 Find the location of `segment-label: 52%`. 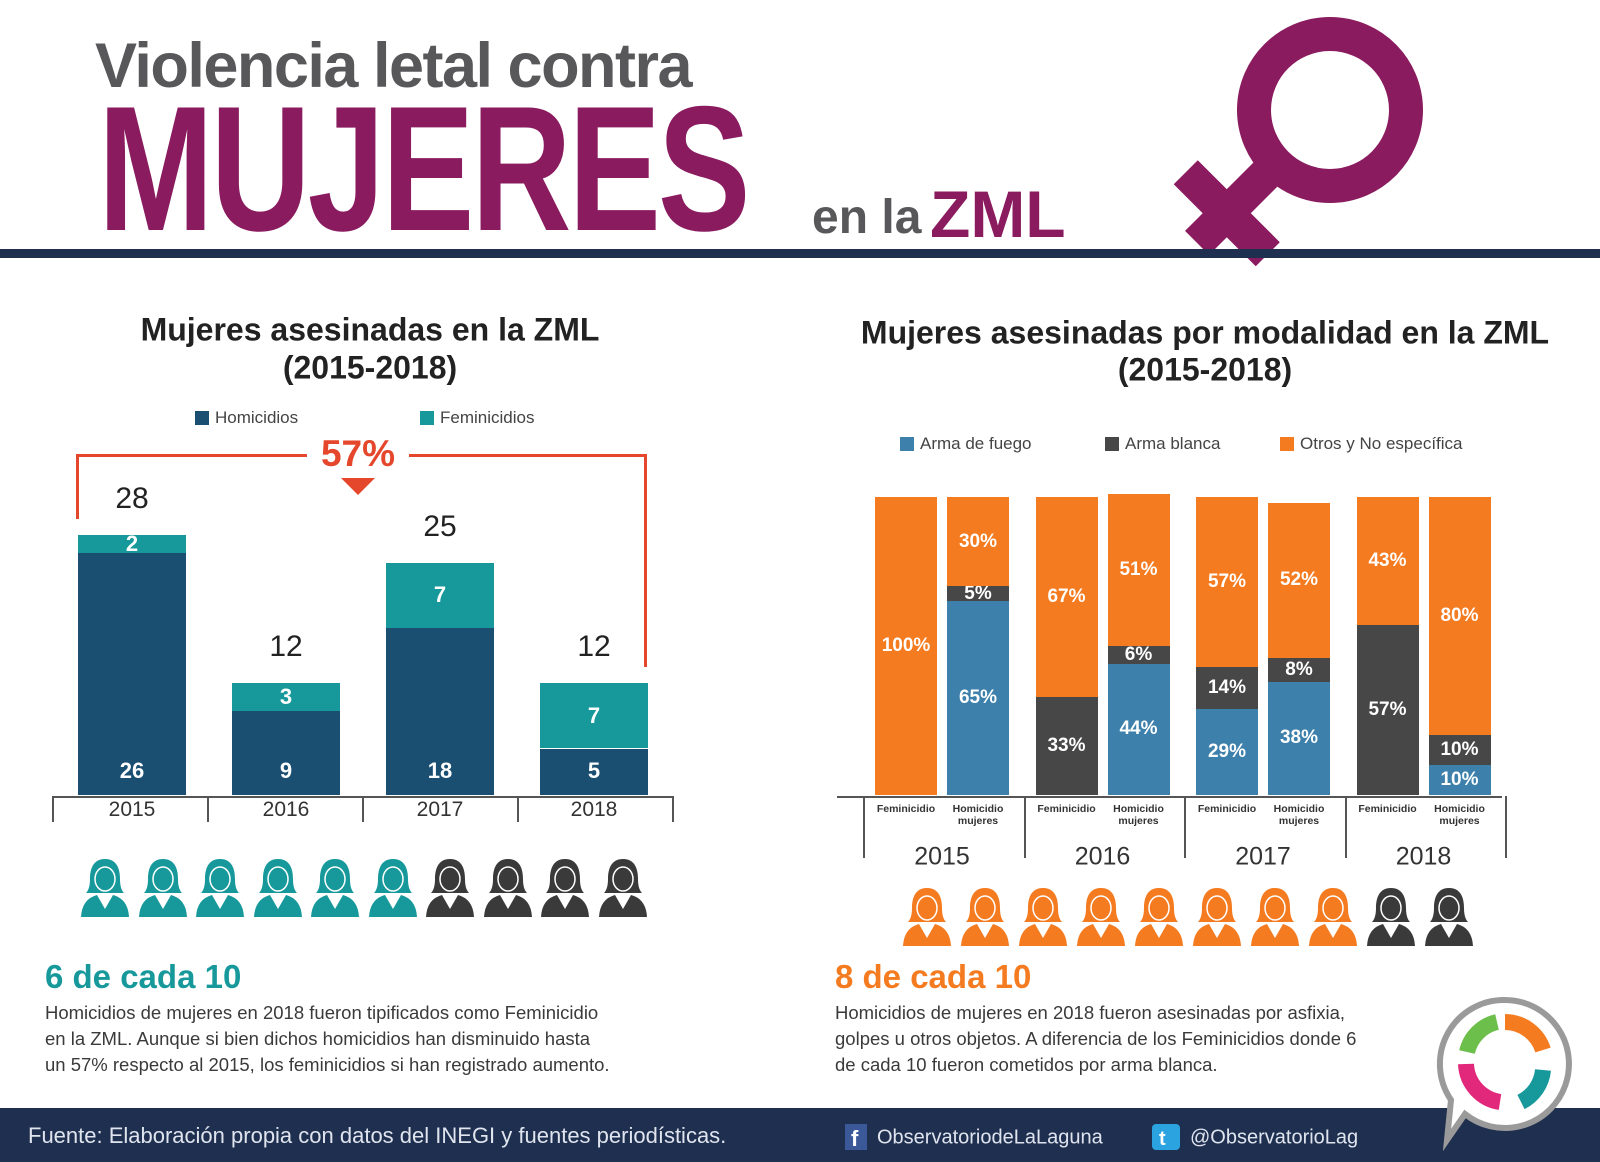

segment-label: 52% is located at coordinates (1299, 580).